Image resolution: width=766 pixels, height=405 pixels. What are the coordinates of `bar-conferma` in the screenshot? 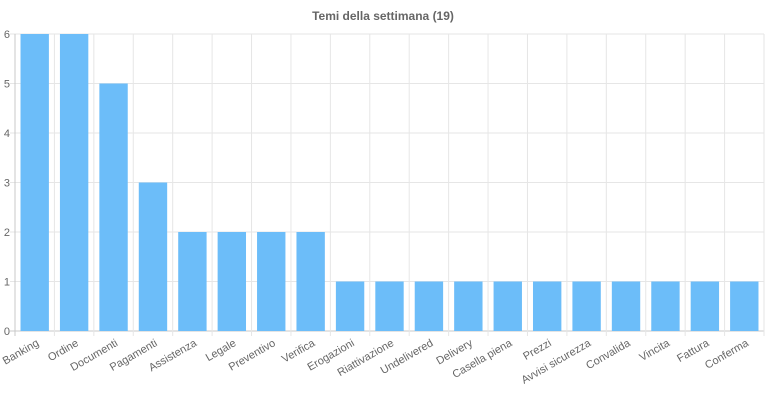 It's located at (744, 306).